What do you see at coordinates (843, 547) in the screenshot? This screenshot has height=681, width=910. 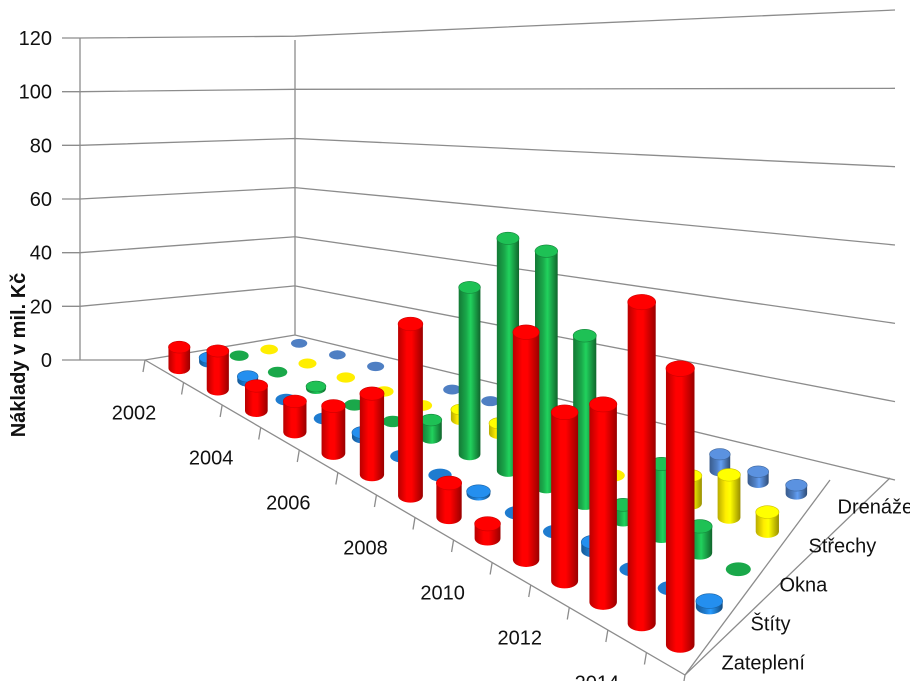 I see `series-label: Střechy` at bounding box center [843, 547].